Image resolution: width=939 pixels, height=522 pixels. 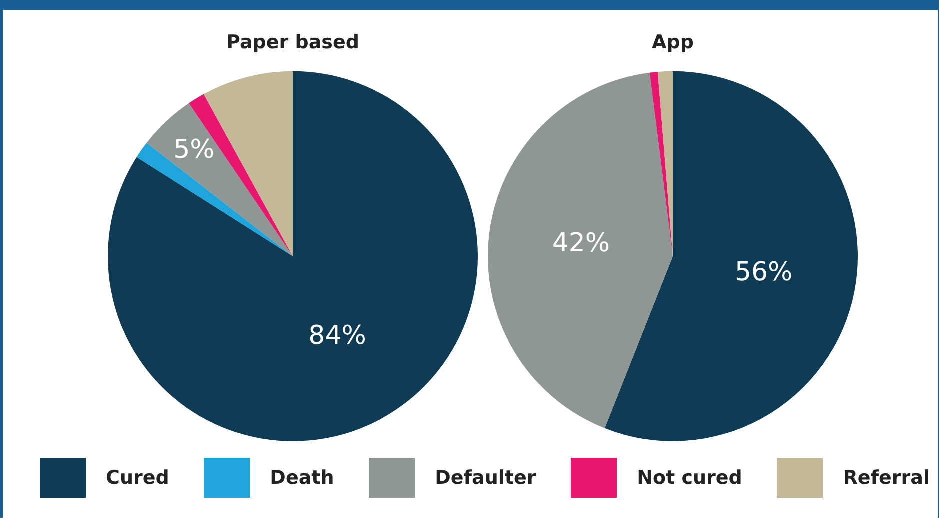 I want to click on legend-label: Not cured, so click(x=689, y=478).